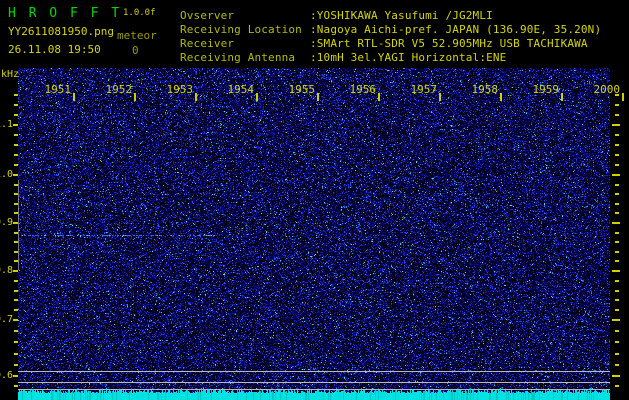 The height and width of the screenshot is (400, 629). I want to click on info-value: :YOSHIKAWA Yasufumi /JG2MLI, so click(401, 15).